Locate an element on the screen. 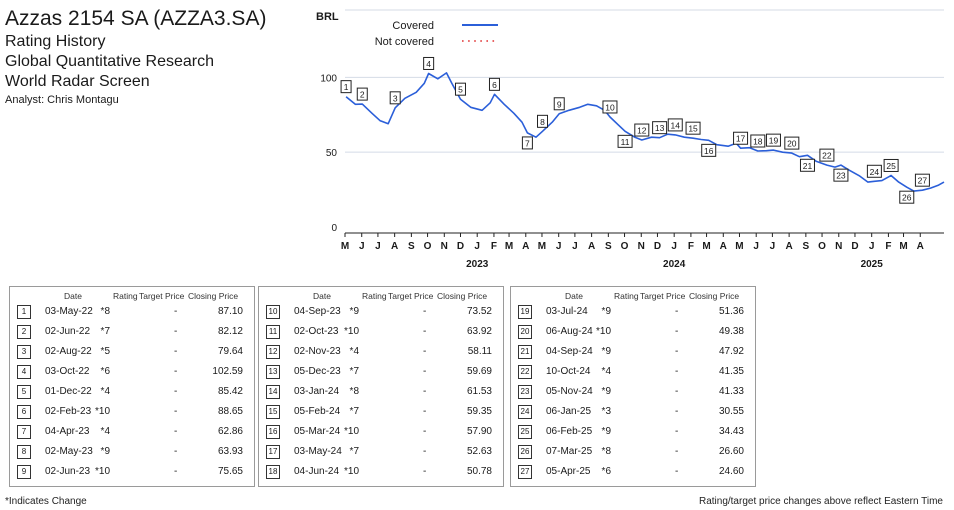 The width and height of the screenshot is (954, 510). table-row: 12 02-Nov-23 *4 - 58.11 is located at coordinates (381, 352).